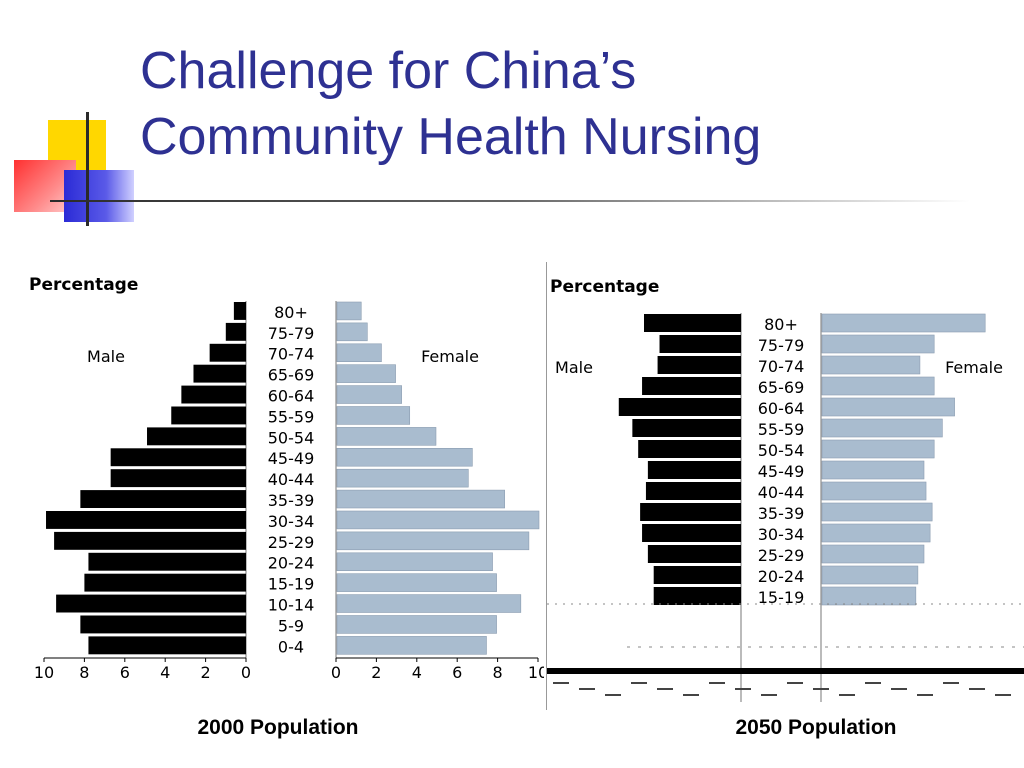  I want to click on p2000-female-label: Female, so click(450, 356).